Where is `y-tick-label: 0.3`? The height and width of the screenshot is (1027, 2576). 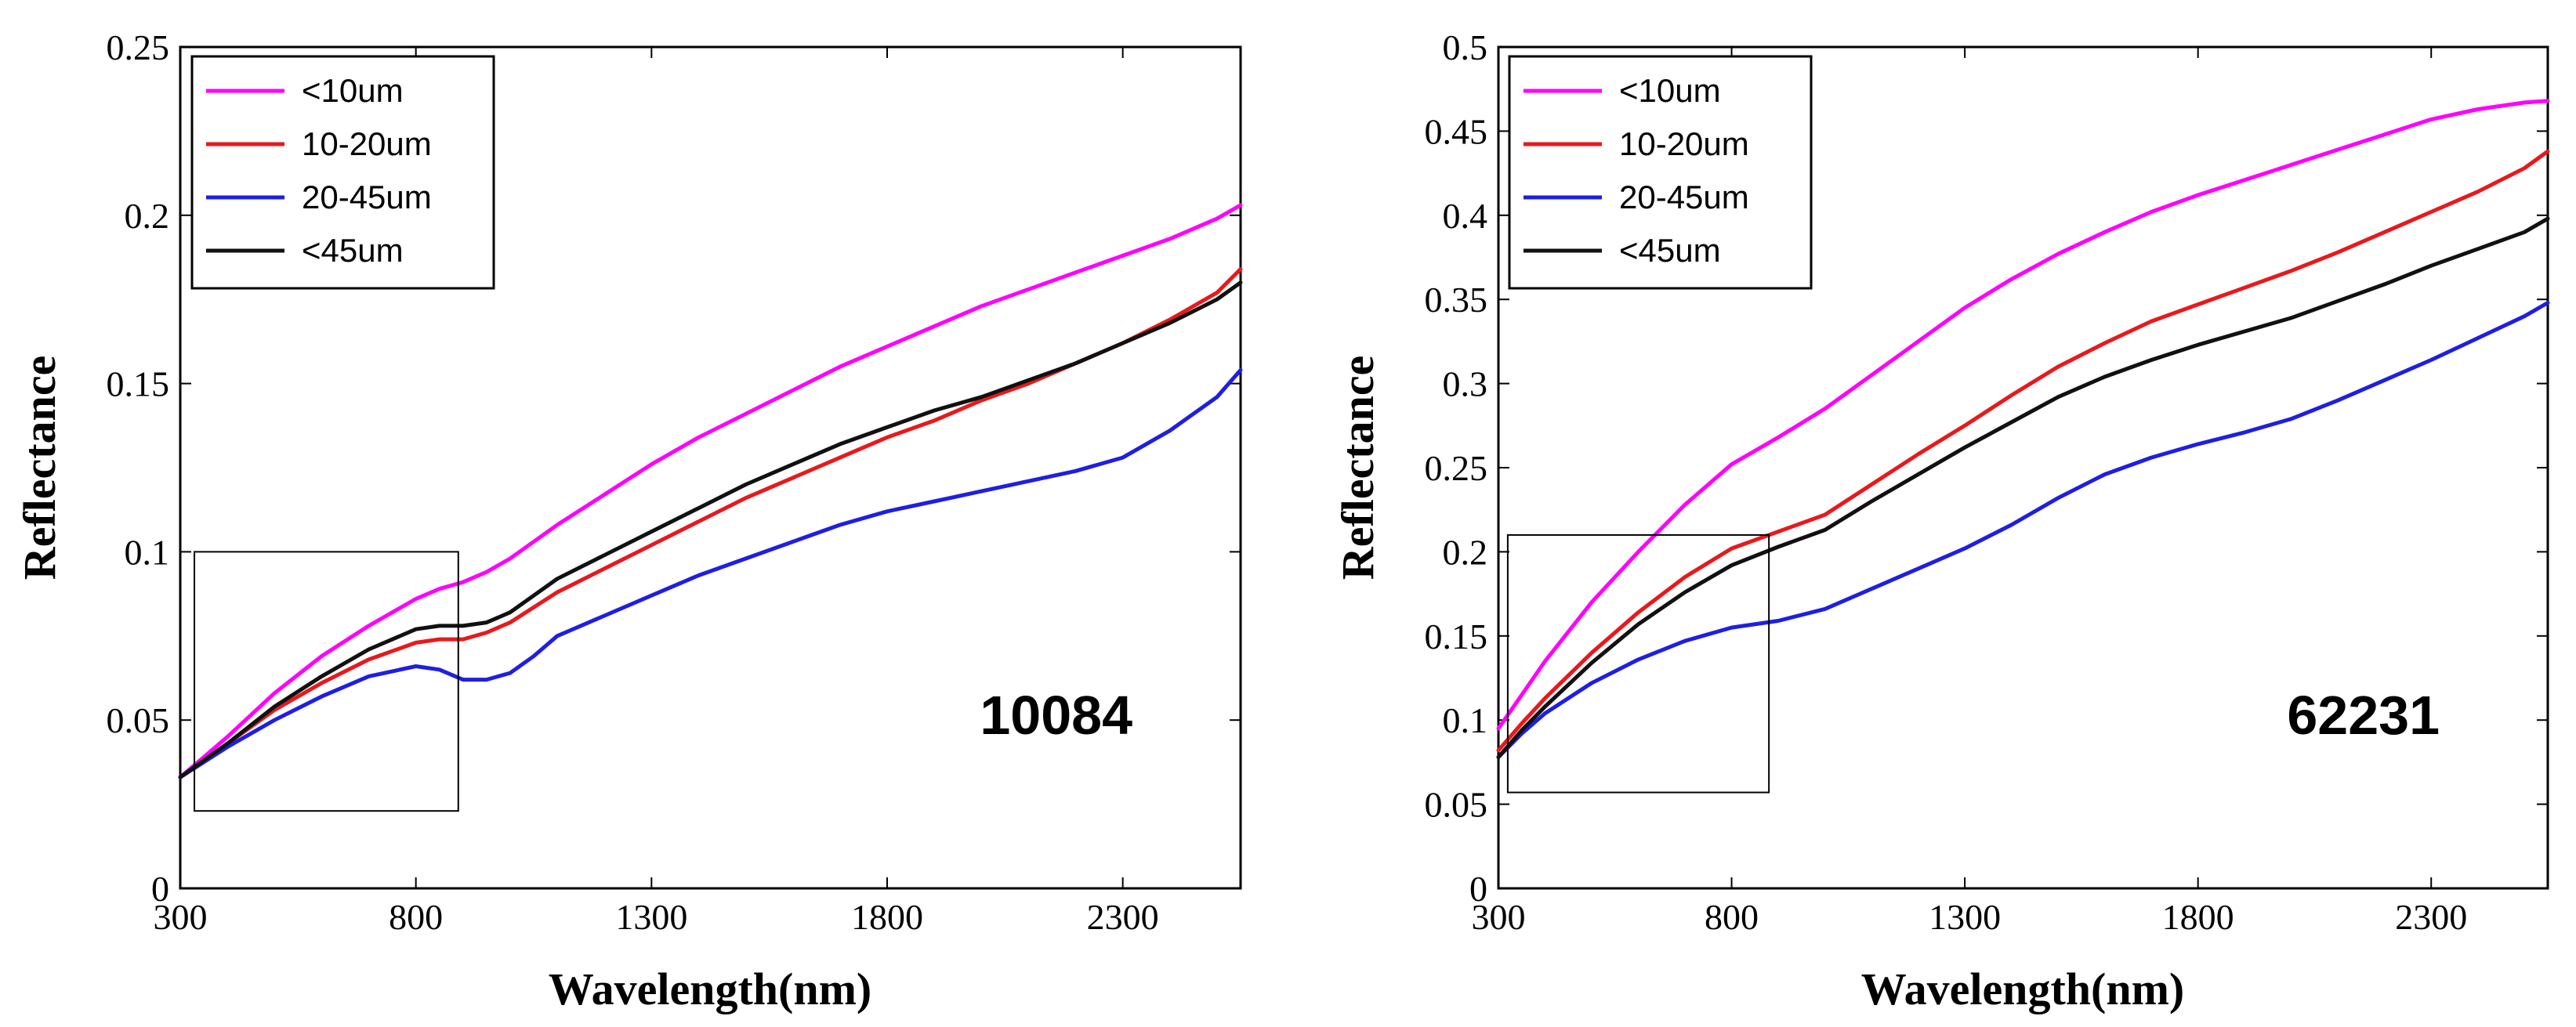 y-tick-label: 0.3 is located at coordinates (1465, 384).